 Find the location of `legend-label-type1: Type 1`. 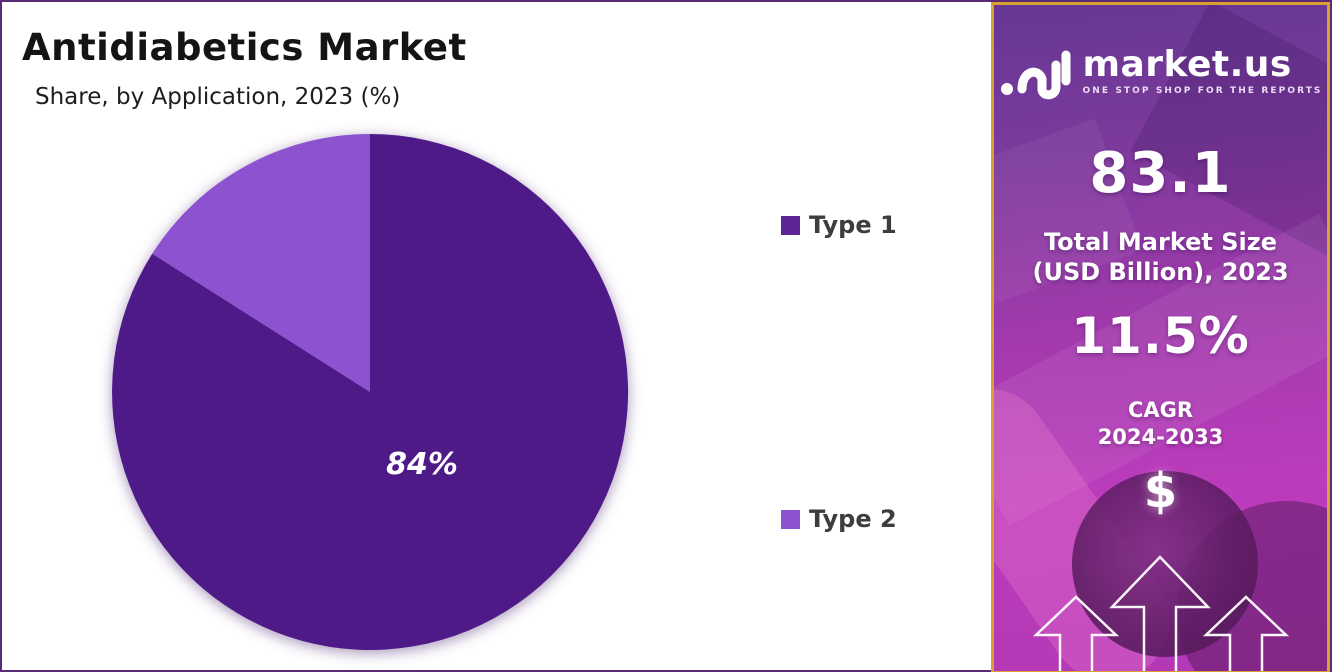

legend-label-type1: Type 1 is located at coordinates (853, 225).